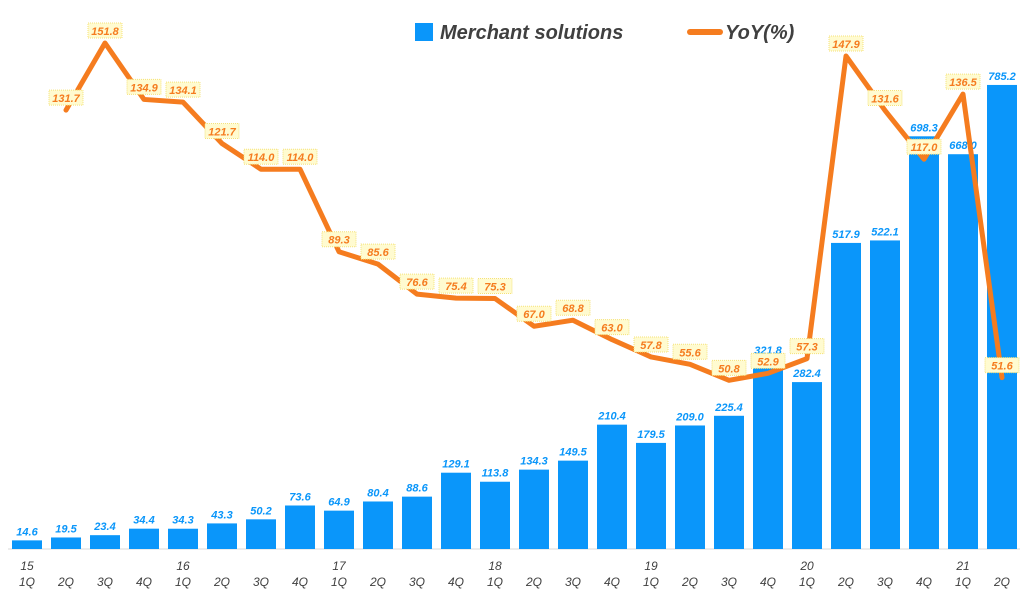 The width and height of the screenshot is (1024, 602). I want to click on yoy-value-text: 67.0, so click(534, 315).